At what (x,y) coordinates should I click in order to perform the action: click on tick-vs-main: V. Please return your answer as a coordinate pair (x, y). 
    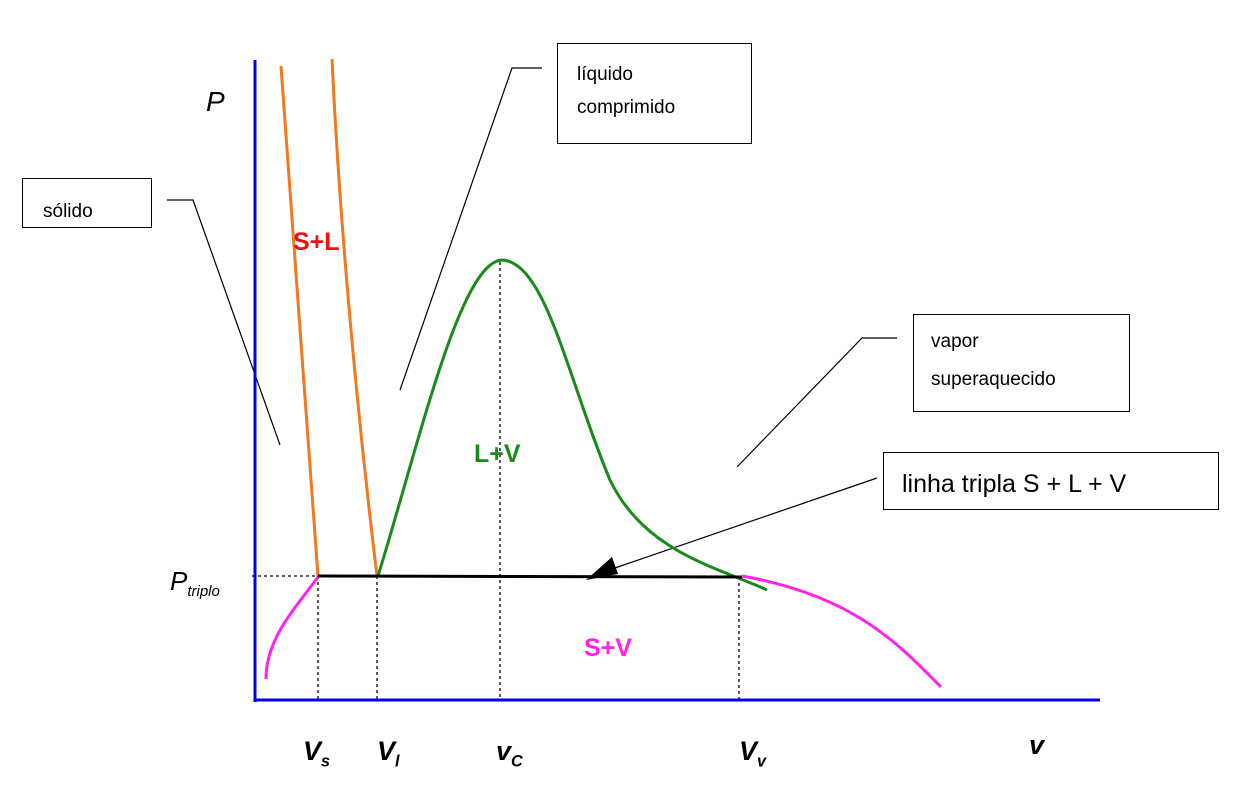
    Looking at the image, I should click on (312, 751).